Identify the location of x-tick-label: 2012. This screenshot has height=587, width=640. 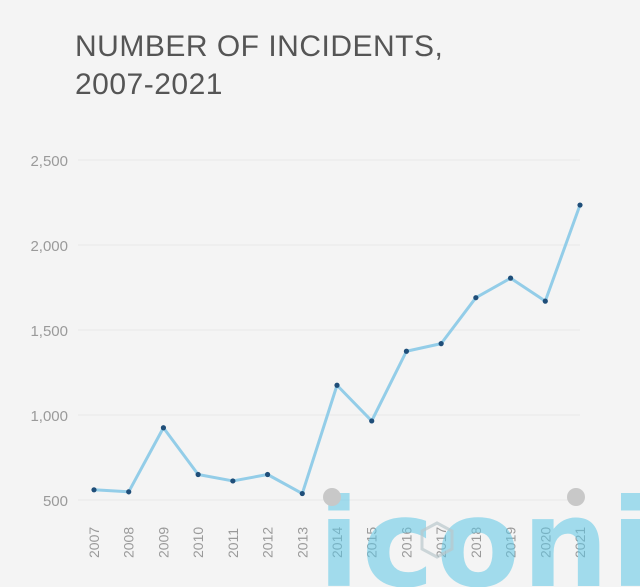
(268, 542).